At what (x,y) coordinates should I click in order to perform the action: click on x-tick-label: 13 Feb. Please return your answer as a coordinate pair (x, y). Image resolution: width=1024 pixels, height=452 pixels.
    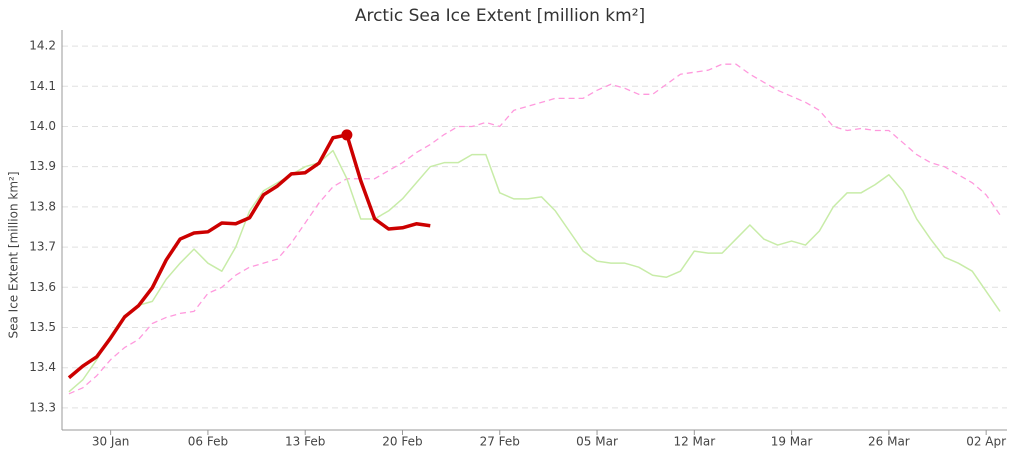
    Looking at the image, I should click on (305, 442).